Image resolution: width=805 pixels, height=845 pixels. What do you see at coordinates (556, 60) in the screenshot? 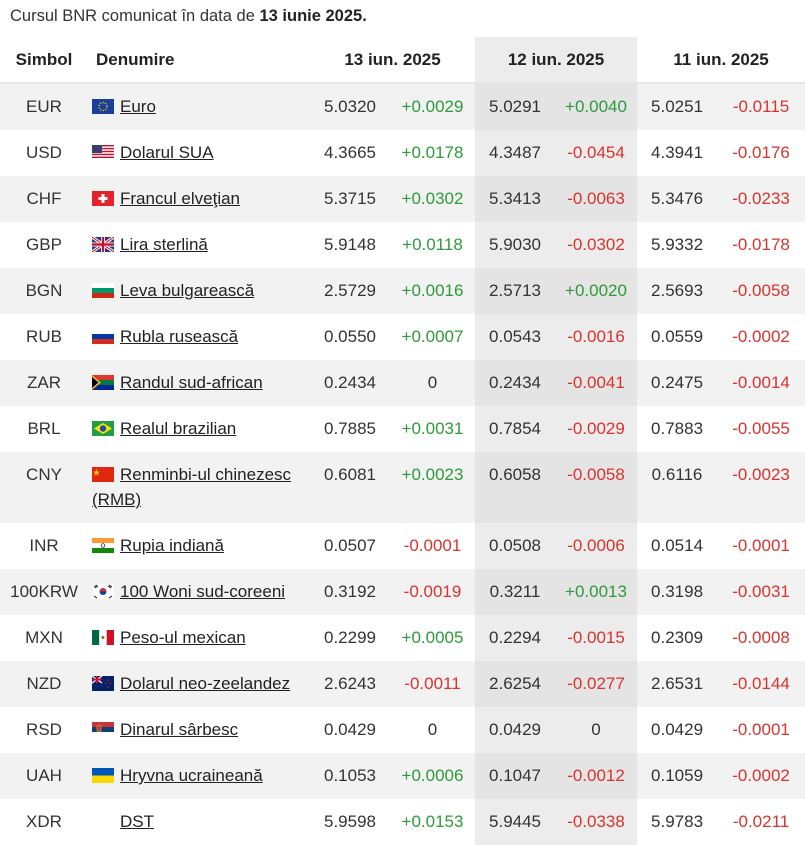
I see `header-date: 12 iun. 2025` at bounding box center [556, 60].